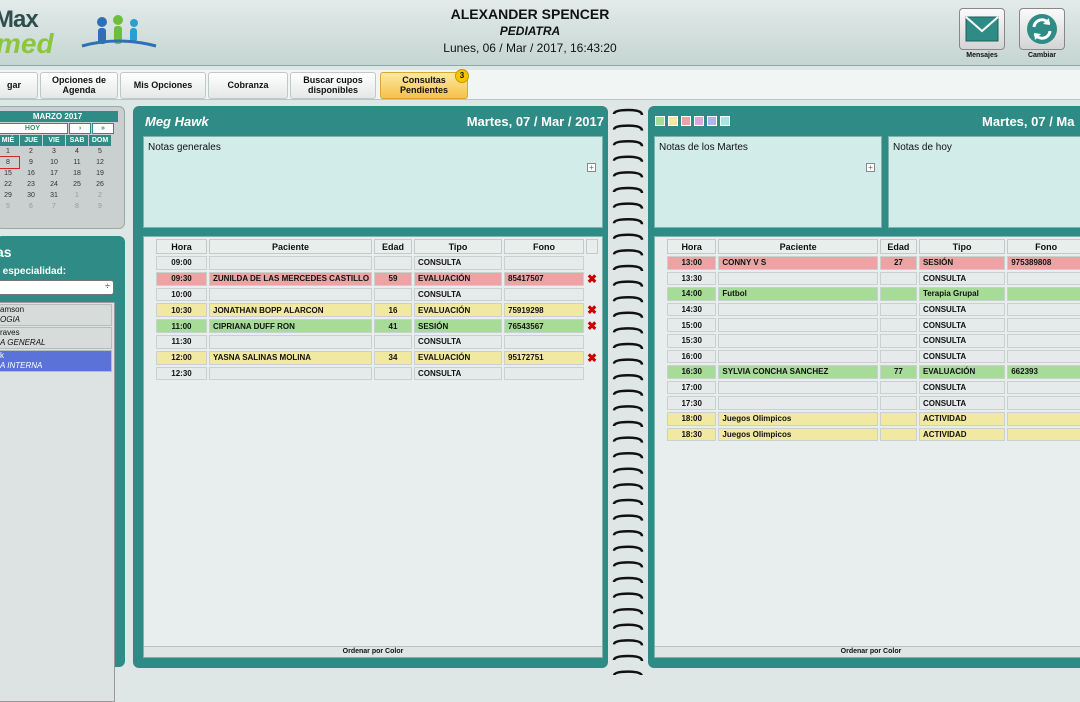 Image resolution: width=1080 pixels, height=702 pixels. I want to click on appointment-row: 11:30 CONSULTA, so click(377, 342).